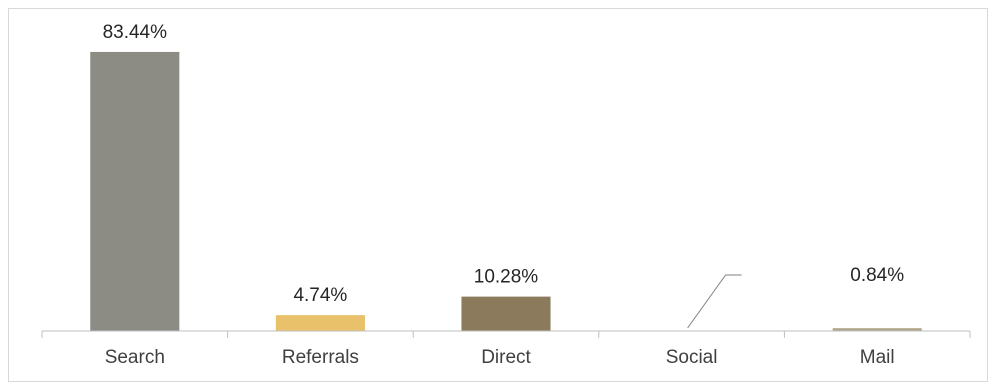 The height and width of the screenshot is (387, 994). I want to click on x-tick-label-mail: Mail, so click(877, 357).